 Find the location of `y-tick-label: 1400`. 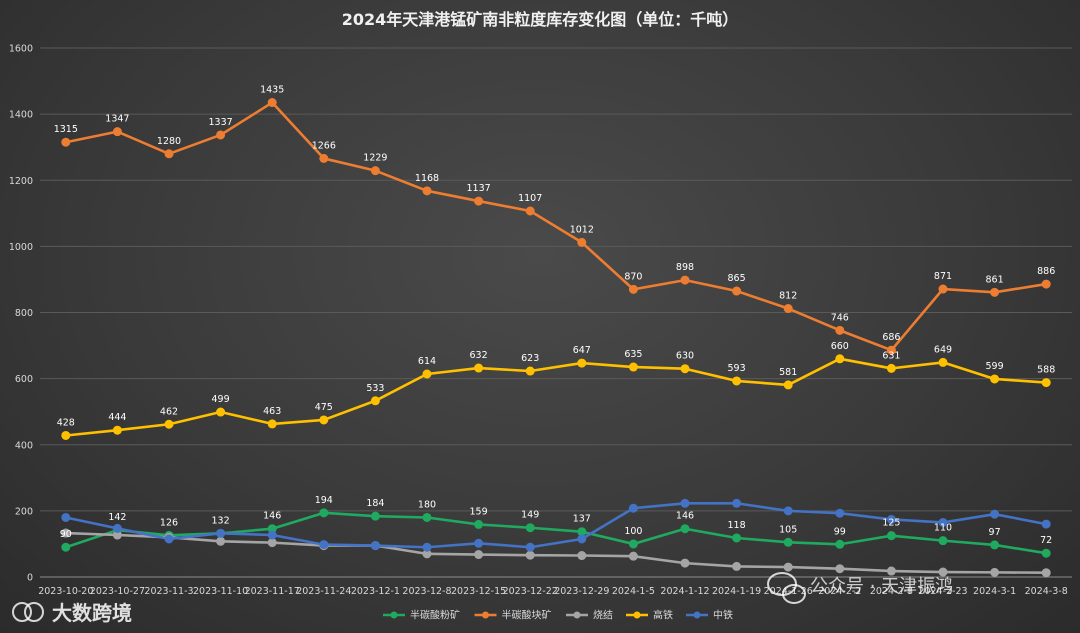

y-tick-label: 1400 is located at coordinates (21, 115).